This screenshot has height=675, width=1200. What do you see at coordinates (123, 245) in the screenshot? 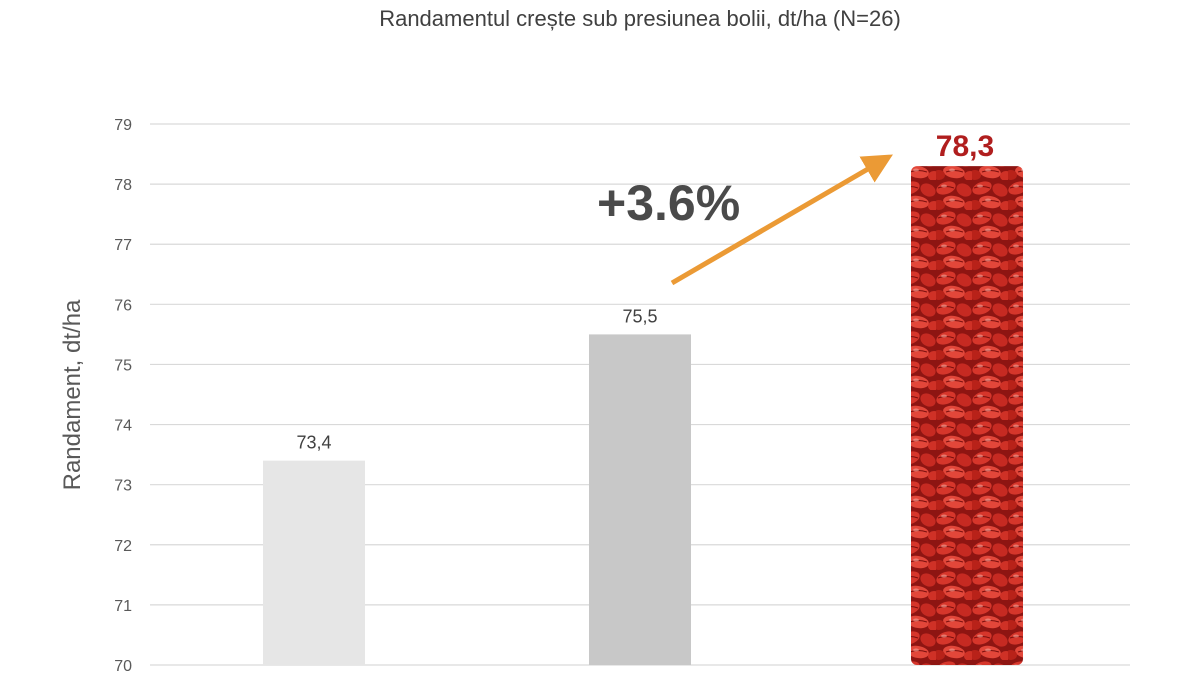
I see `y-tick-label: 77` at bounding box center [123, 245].